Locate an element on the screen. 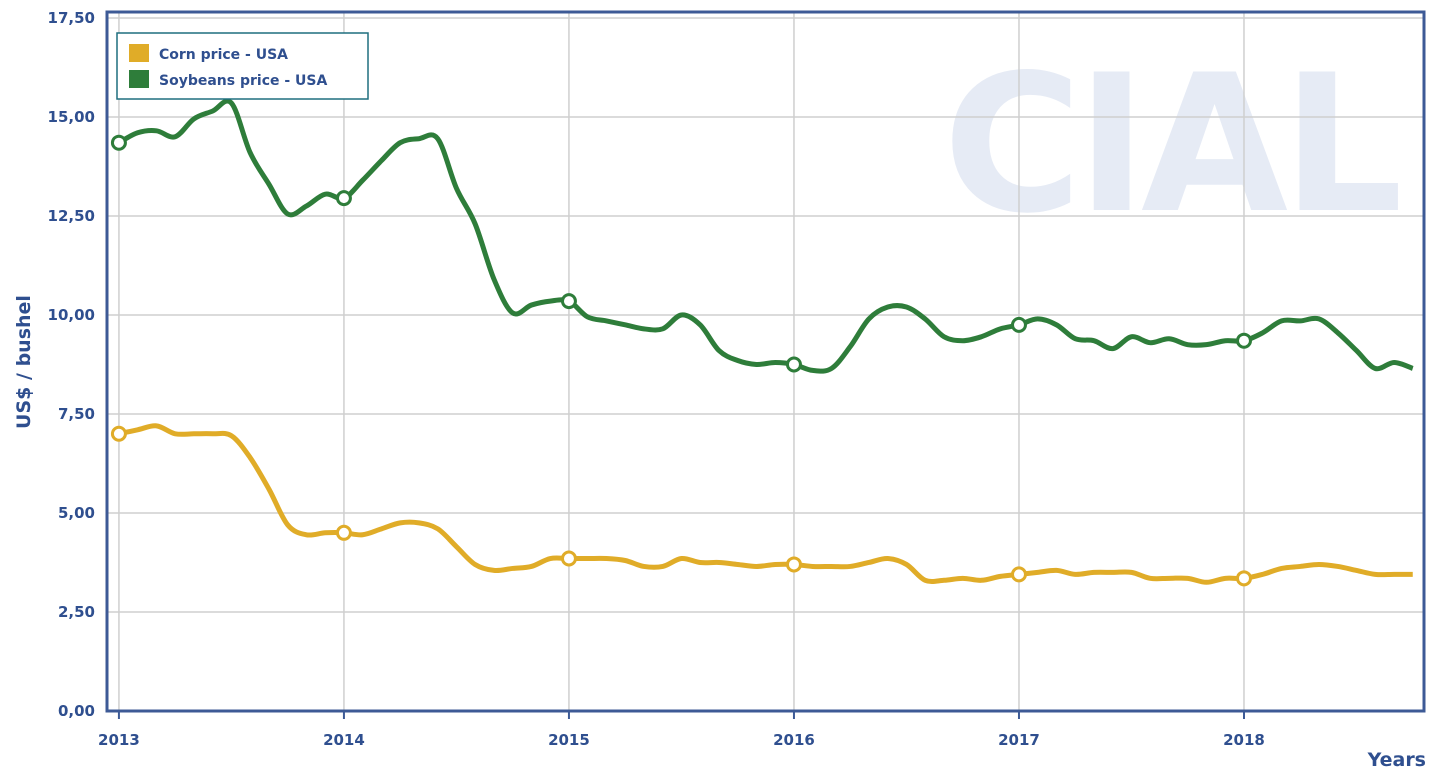 Image resolution: width=1432 pixels, height=773 pixels. y-tick-label: 15,00 is located at coordinates (71, 117).